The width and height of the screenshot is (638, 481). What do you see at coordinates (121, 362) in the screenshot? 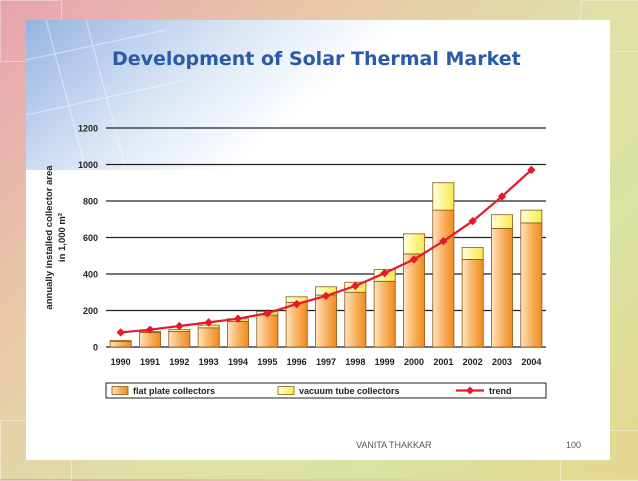
I see `x-tick-label: 1990` at bounding box center [121, 362].